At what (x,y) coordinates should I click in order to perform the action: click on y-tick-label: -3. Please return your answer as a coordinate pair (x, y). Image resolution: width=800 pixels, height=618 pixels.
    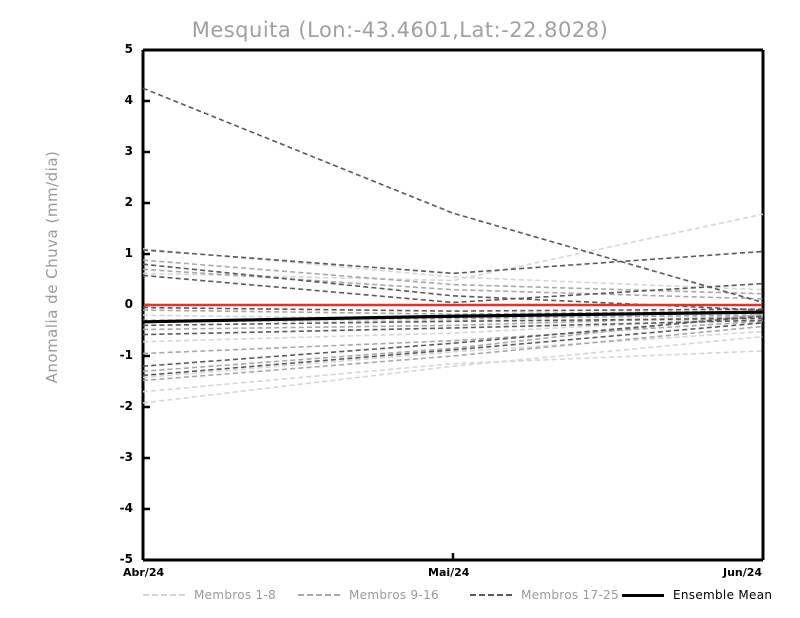
    Looking at the image, I should click on (126, 457).